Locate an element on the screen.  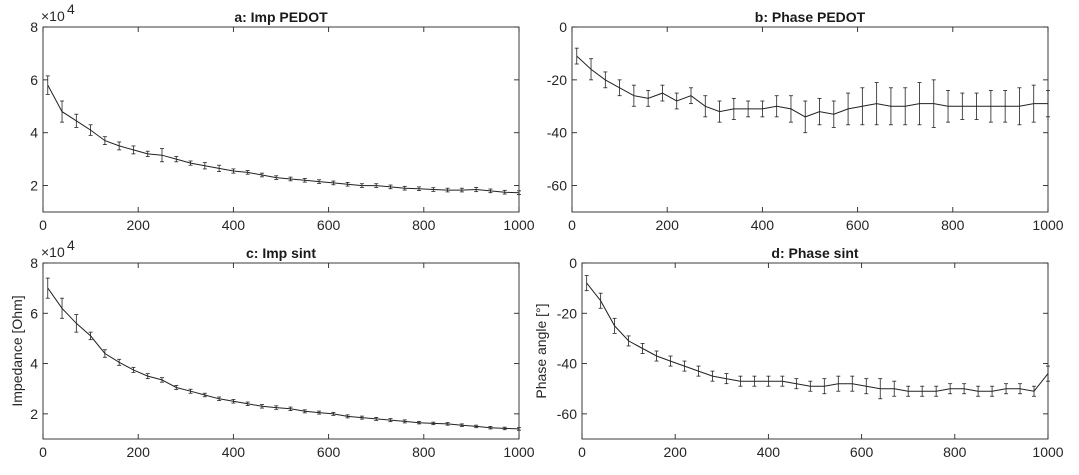
chart-title: b: Phase PEDOT is located at coordinates (810, 17).